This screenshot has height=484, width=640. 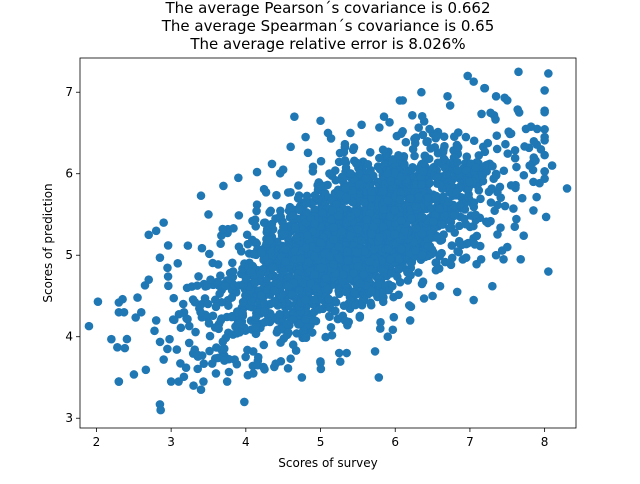 I want to click on x-tick-label: 7, so click(x=470, y=442).